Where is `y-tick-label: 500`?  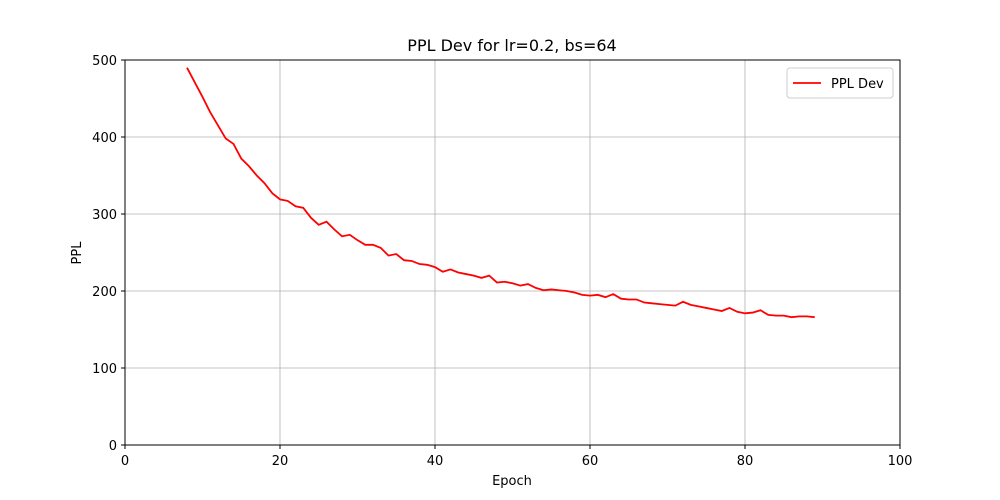
y-tick-label: 500 is located at coordinates (104, 61).